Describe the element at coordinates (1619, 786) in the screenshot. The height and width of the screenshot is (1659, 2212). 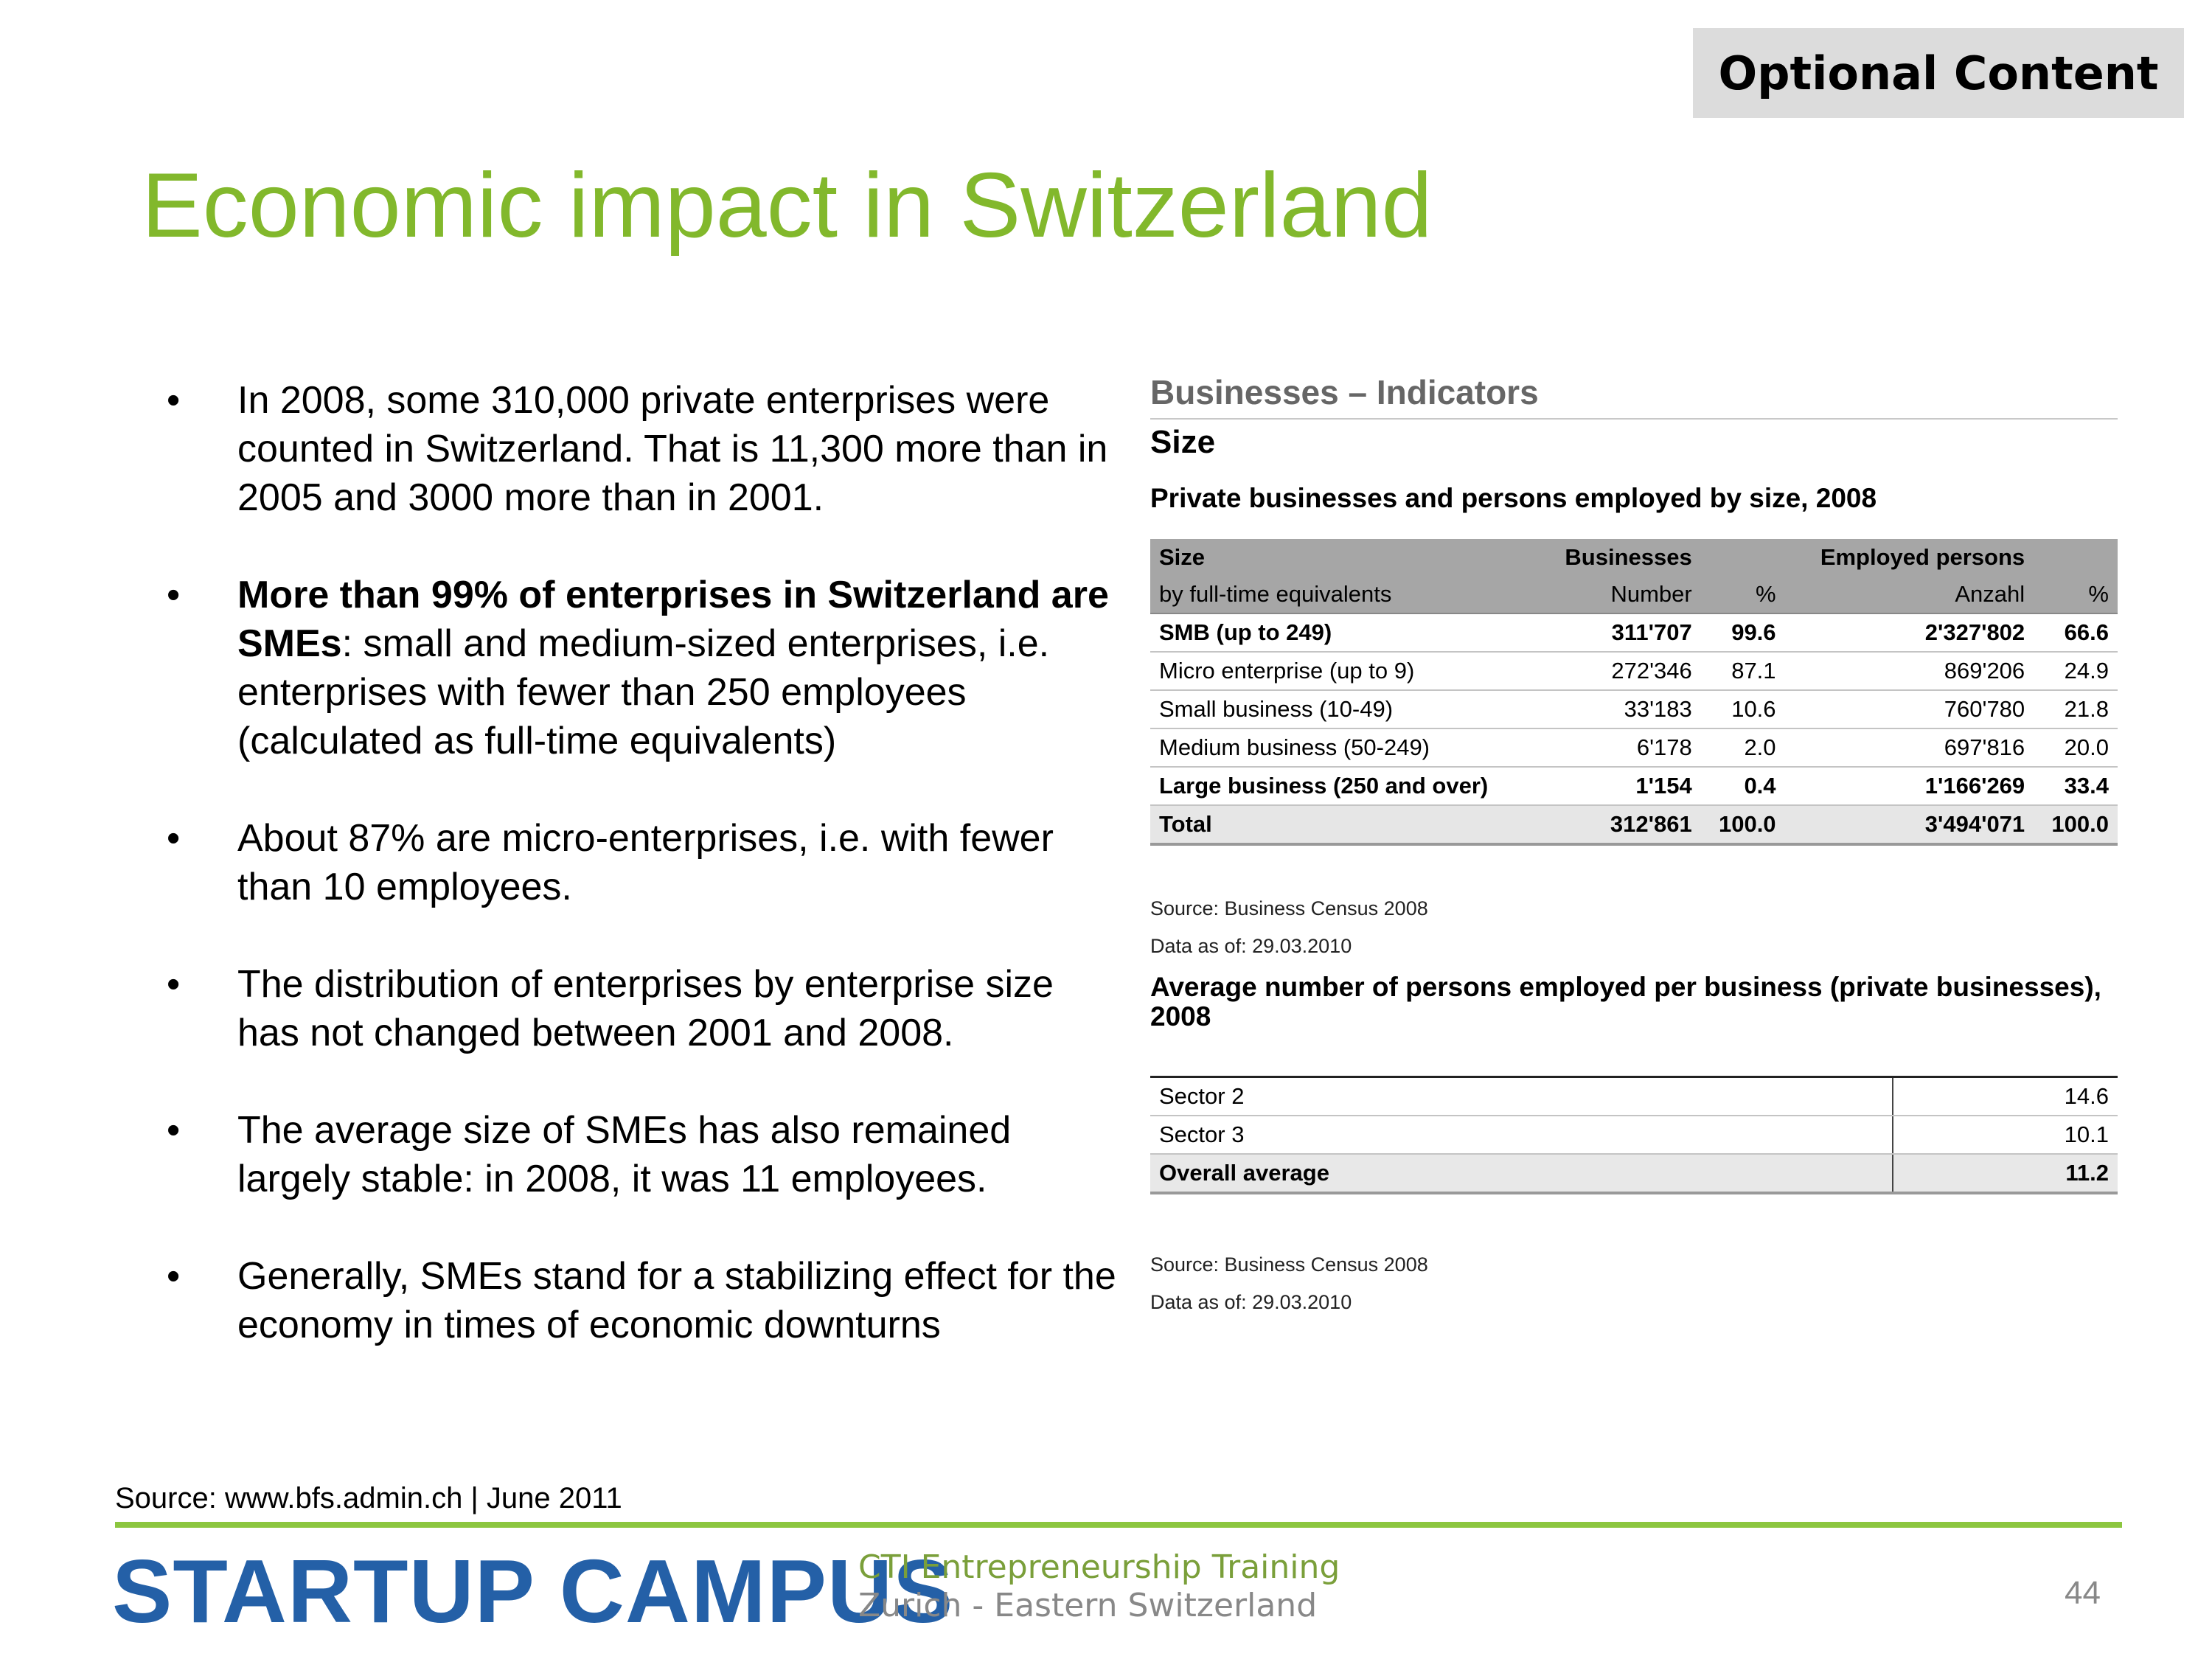
I see `table-cell: 1'154` at that location.